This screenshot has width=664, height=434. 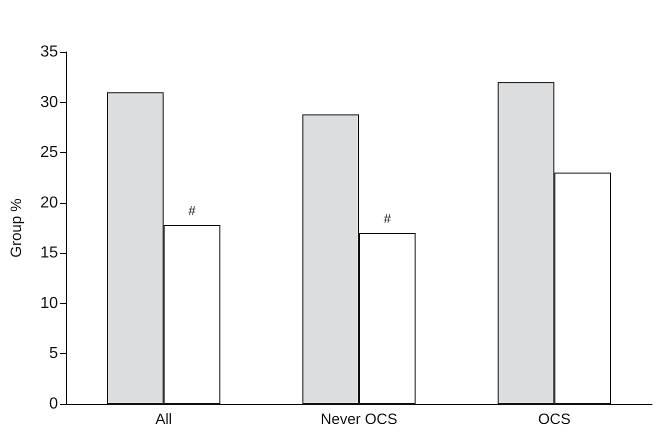 I want to click on y-tick-label: 35, so click(x=49, y=52).